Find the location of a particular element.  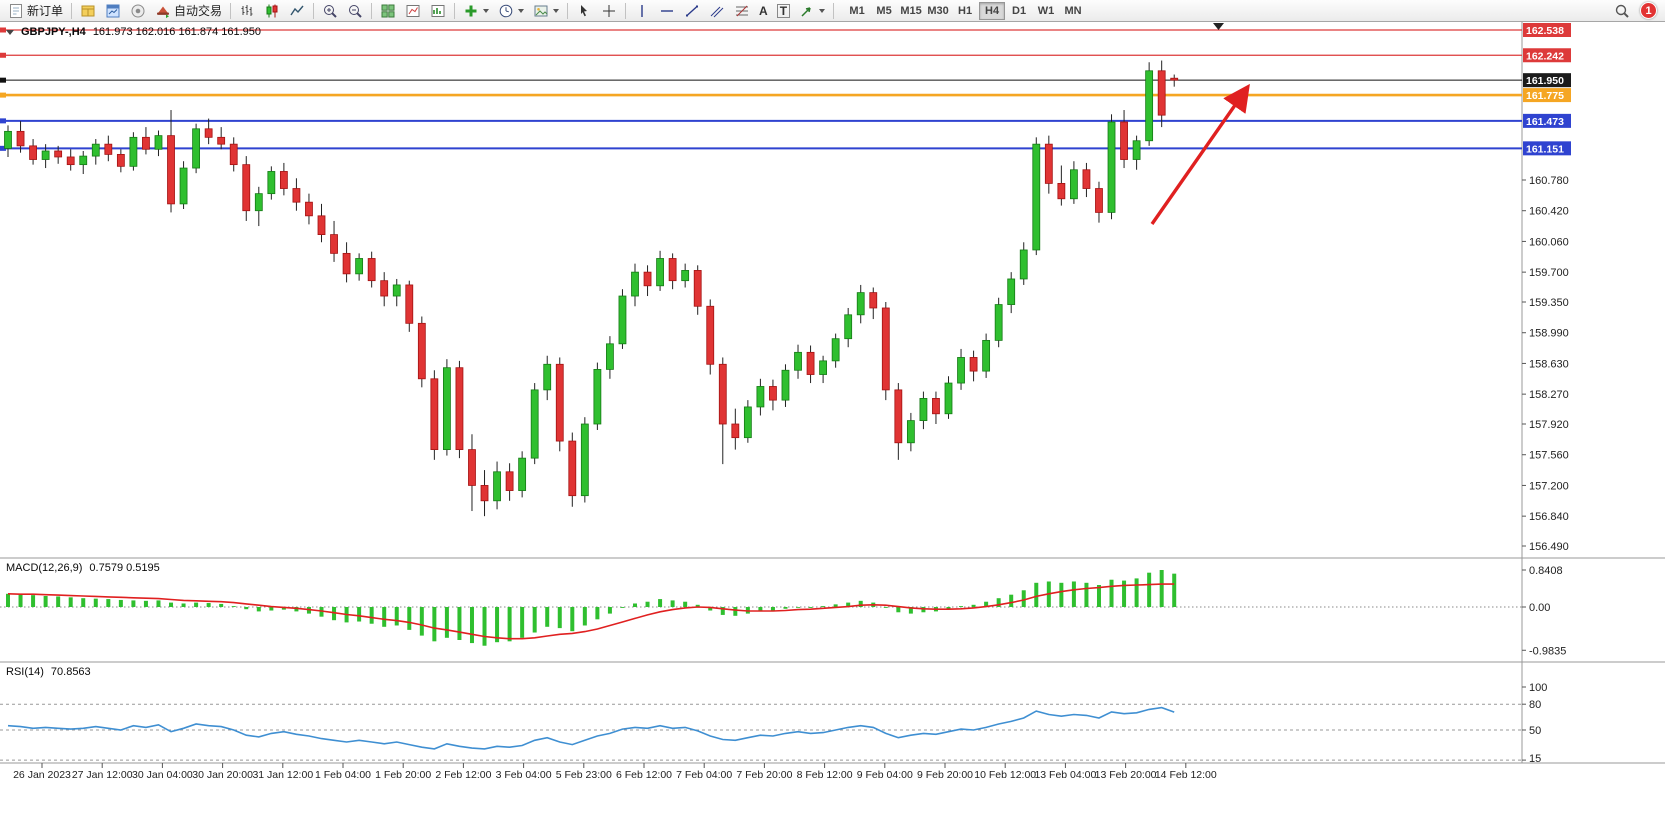

trendline-button is located at coordinates (692, 11).